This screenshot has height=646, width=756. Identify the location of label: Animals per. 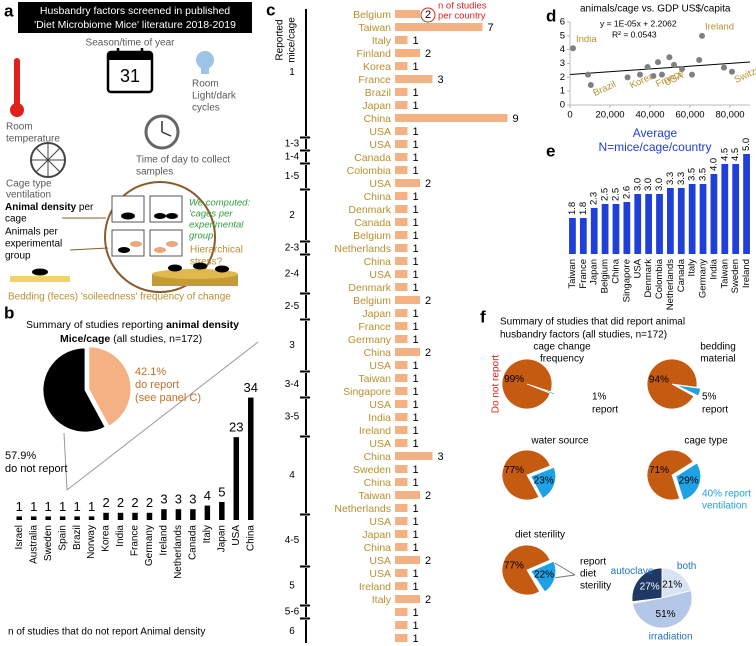
(31, 232).